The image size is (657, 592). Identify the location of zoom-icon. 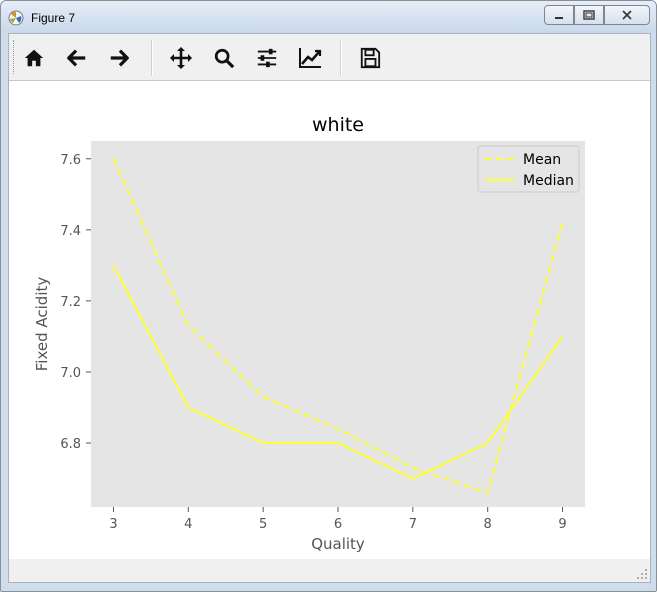
(224, 58).